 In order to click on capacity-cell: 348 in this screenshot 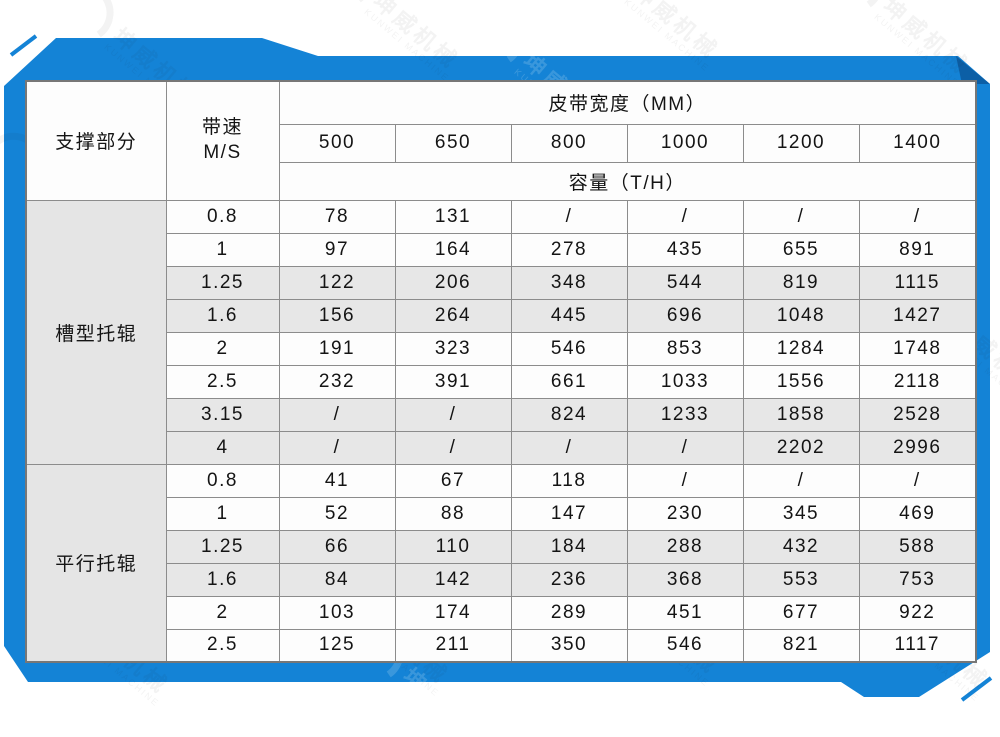, I will do `click(569, 282)`.